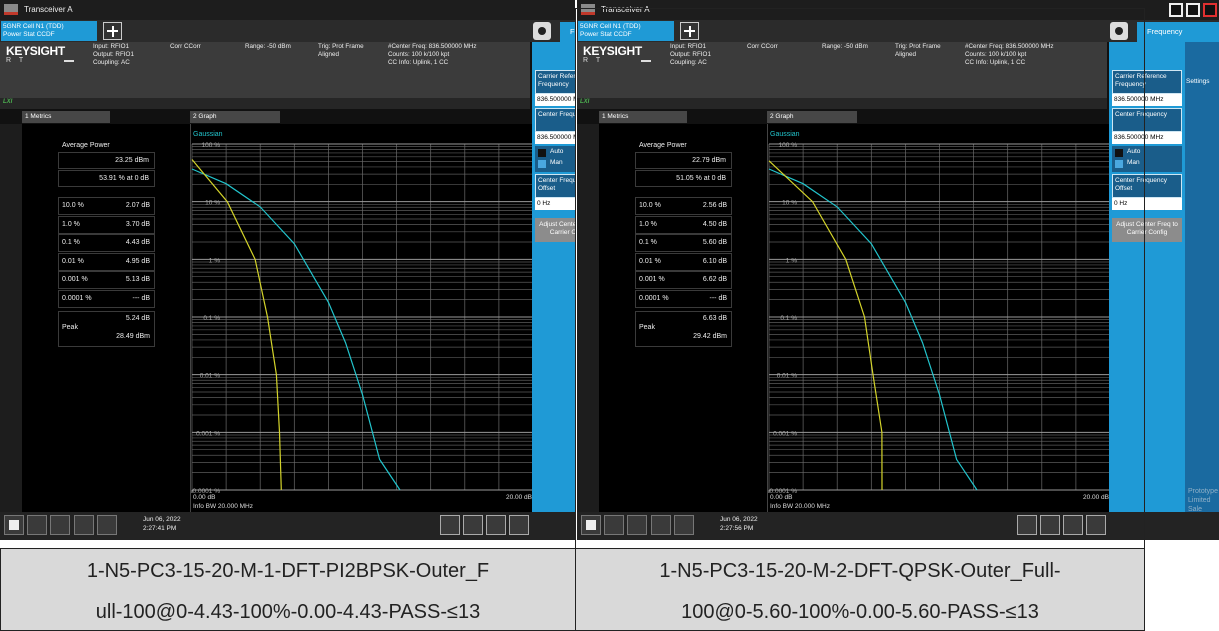 This screenshot has height=631, width=1219. What do you see at coordinates (35, 51) in the screenshot?
I see `brand: KEYSIGHT` at bounding box center [35, 51].